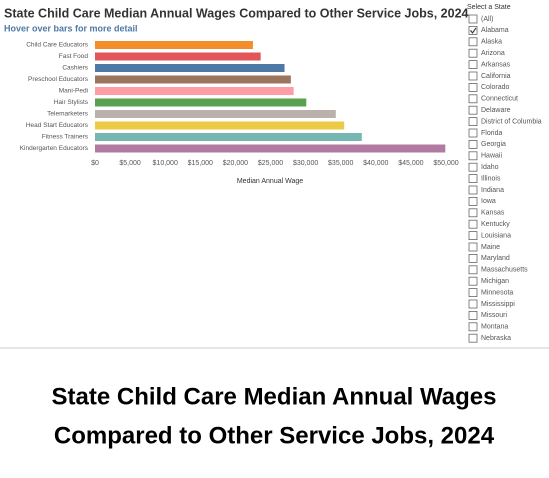 This screenshot has height=478, width=549. I want to click on x-tick-label: $15,000, so click(200, 163).